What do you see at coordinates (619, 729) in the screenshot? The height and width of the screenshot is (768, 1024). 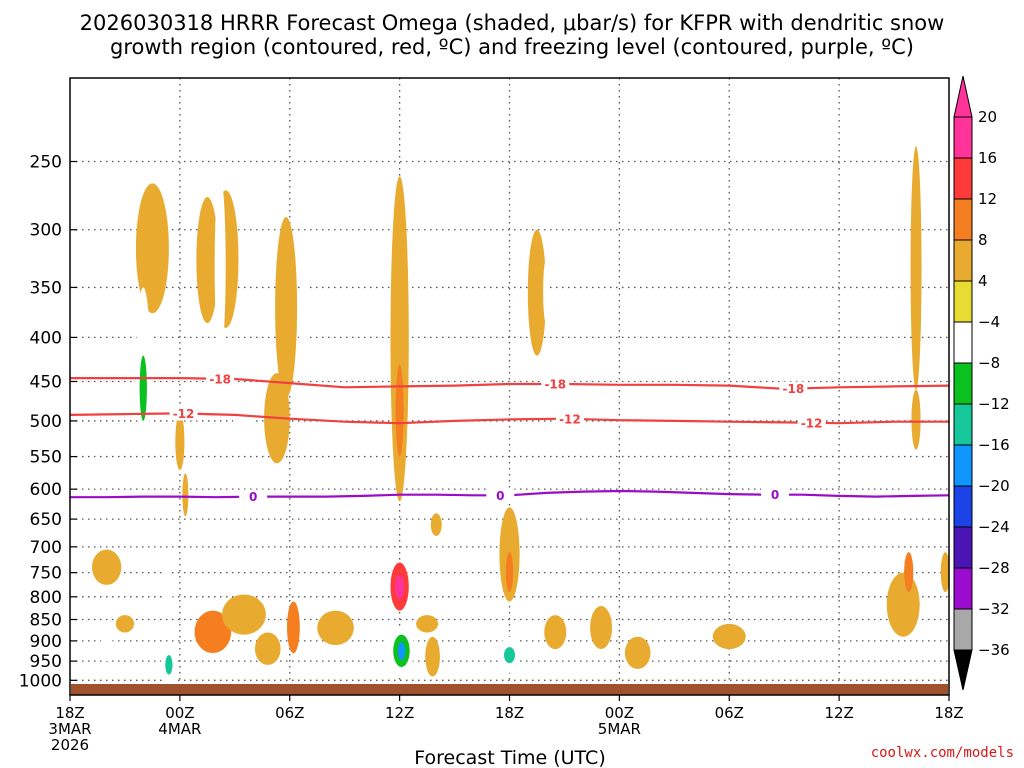 I see `x-tick-label: 5MAR` at bounding box center [619, 729].